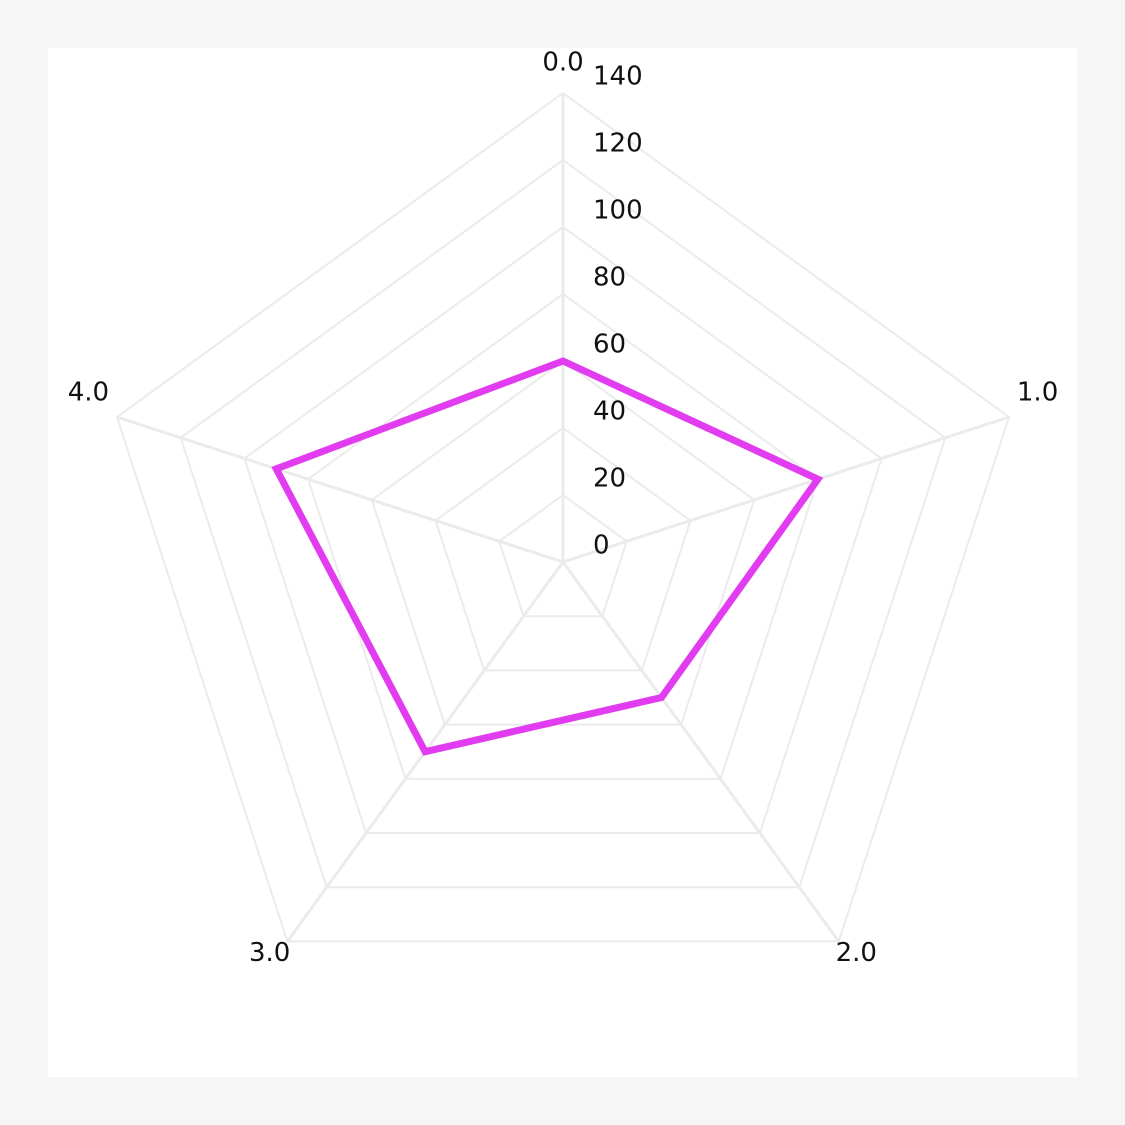 This screenshot has width=1125, height=1125. I want to click on r-tick-label: 40, so click(609, 412).